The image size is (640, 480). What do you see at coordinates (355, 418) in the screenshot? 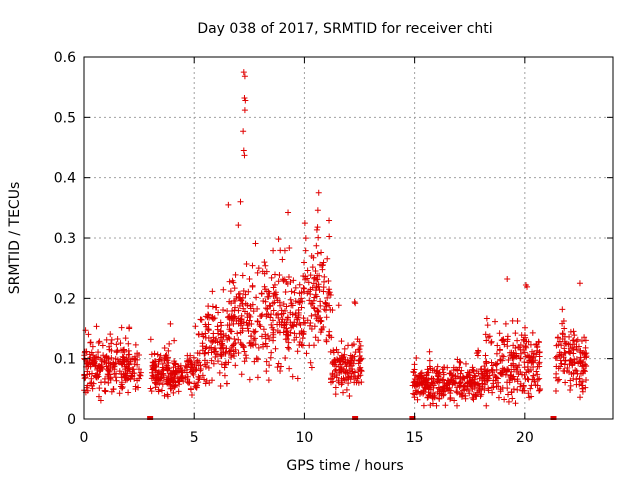
I see `zero-marker` at bounding box center [355, 418].